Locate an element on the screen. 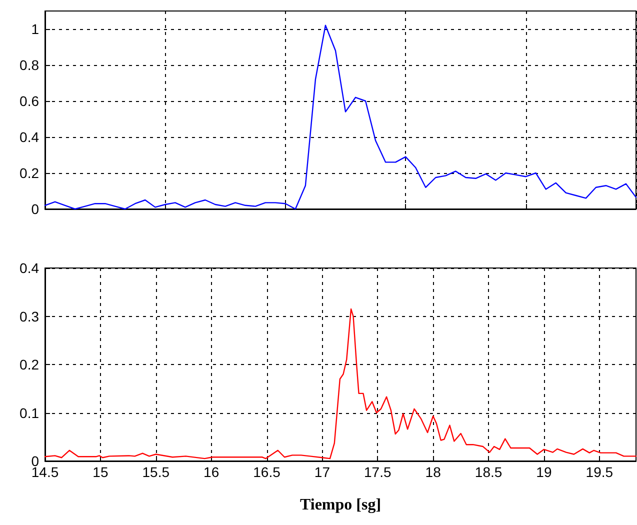 Image resolution: width=637 pixels, height=525 pixels. y-tick-label: 1 is located at coordinates (35, 29).